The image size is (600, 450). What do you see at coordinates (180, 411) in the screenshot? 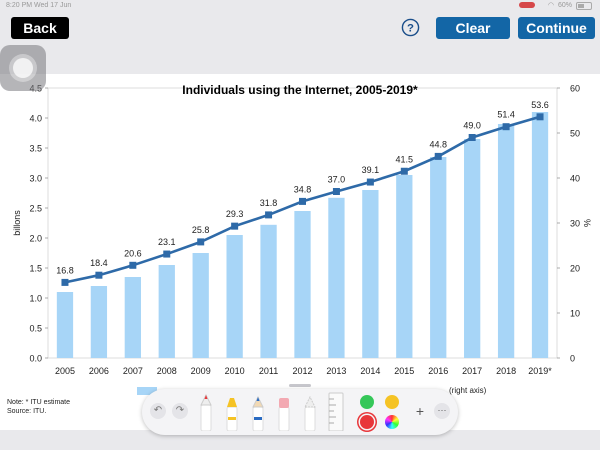
I see `redo-icon: ↷` at bounding box center [180, 411].